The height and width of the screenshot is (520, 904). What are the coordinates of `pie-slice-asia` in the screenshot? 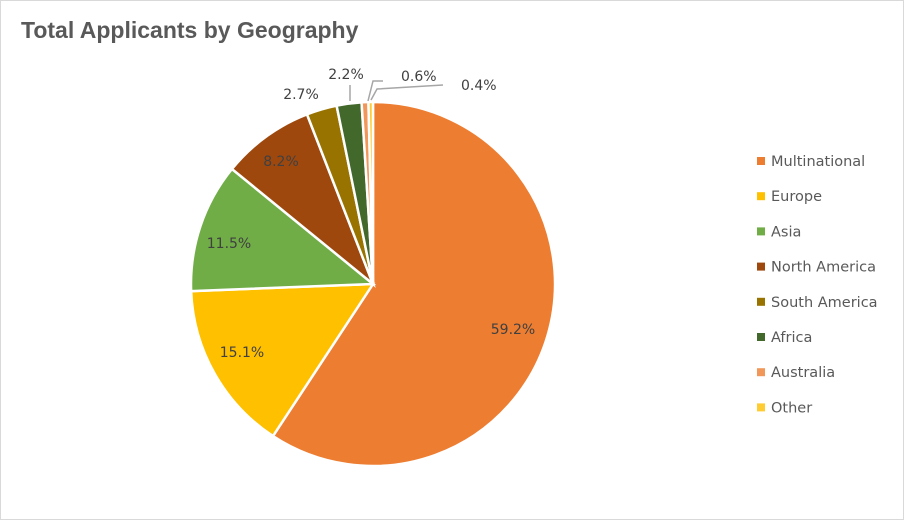 It's located at (283, 230).